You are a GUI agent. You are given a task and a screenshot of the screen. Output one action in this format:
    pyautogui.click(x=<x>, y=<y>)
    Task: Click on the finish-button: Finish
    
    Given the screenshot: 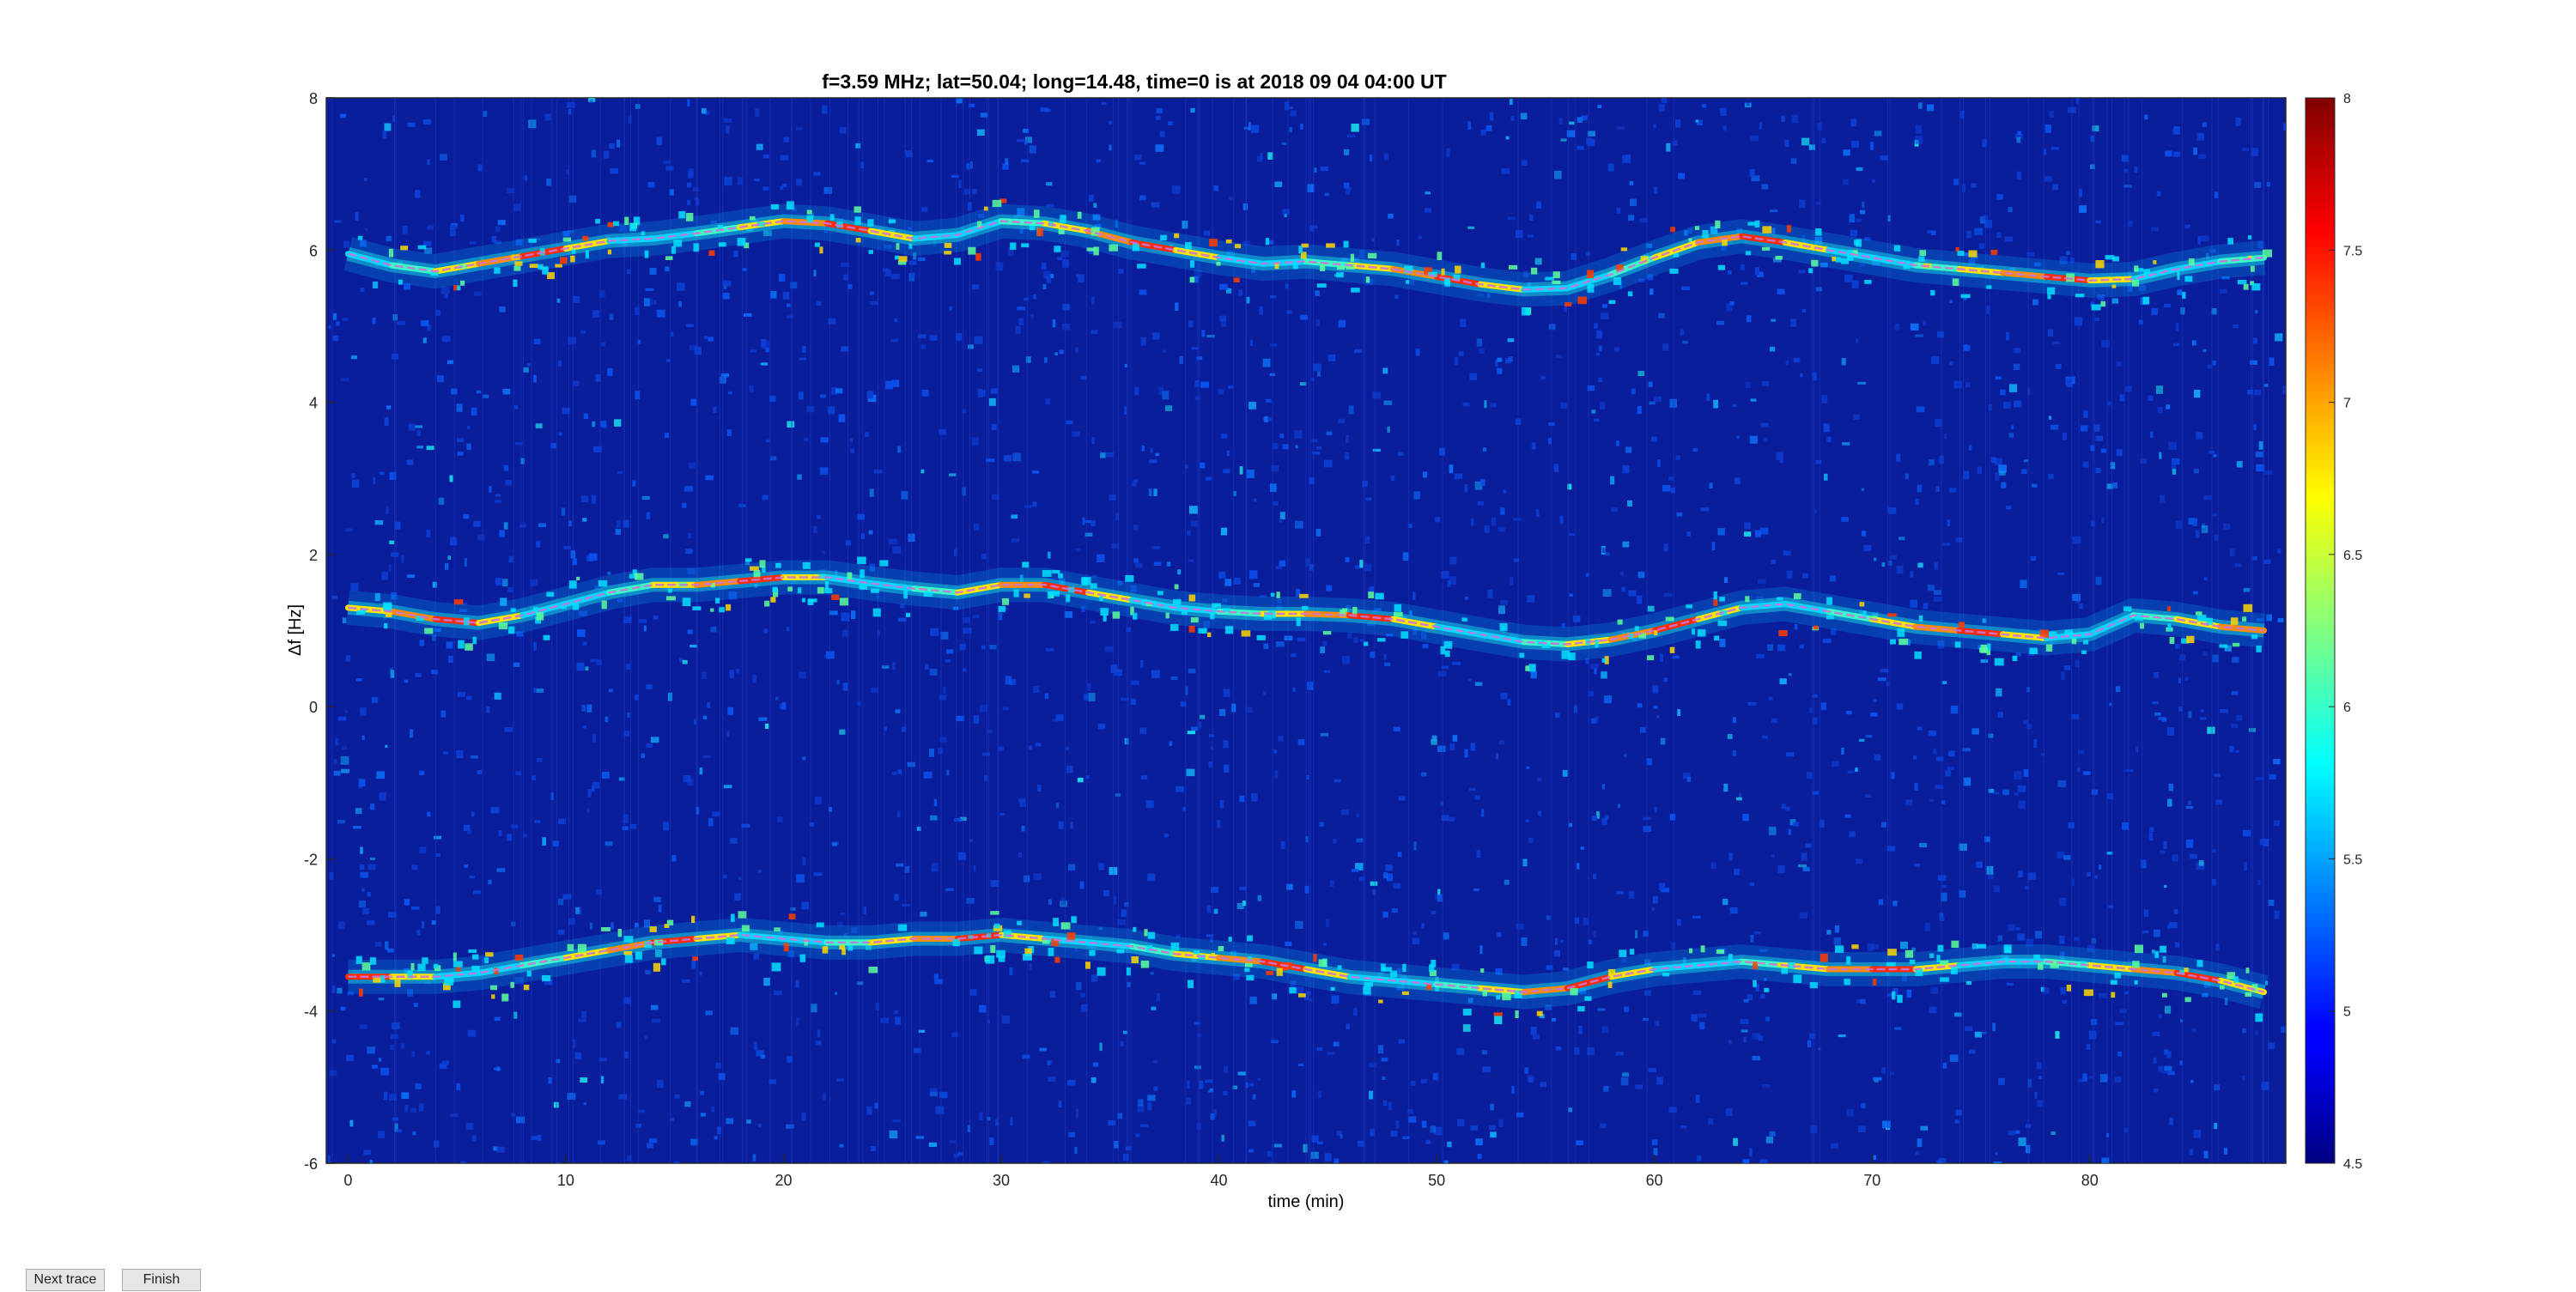 What is the action you would take?
    pyautogui.click(x=161, y=1280)
    